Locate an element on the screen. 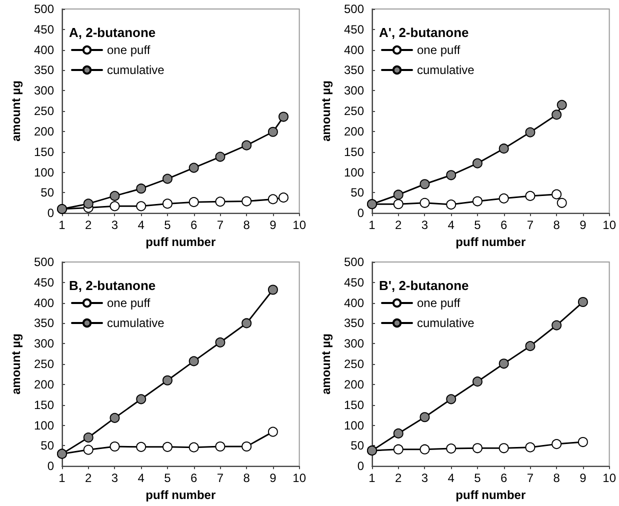 Image resolution: width=619 pixels, height=506 pixels. y-tick-label: 200 is located at coordinates (354, 384).